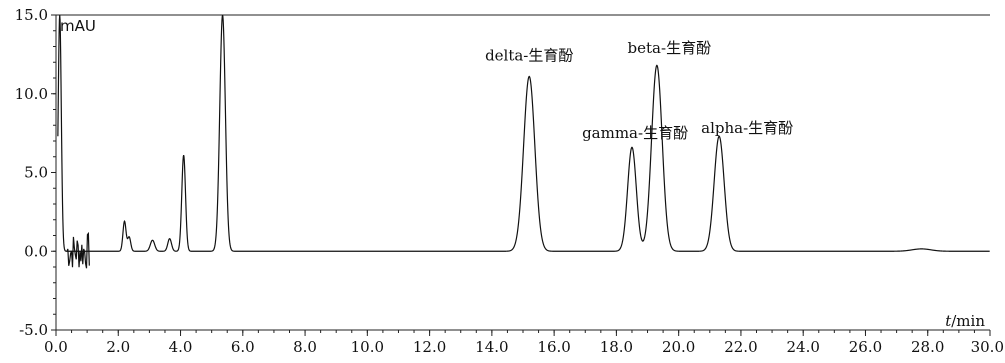 The height and width of the screenshot is (363, 1005). Describe the element at coordinates (802, 347) in the screenshot. I see `x-tick-label: 24.0` at that location.